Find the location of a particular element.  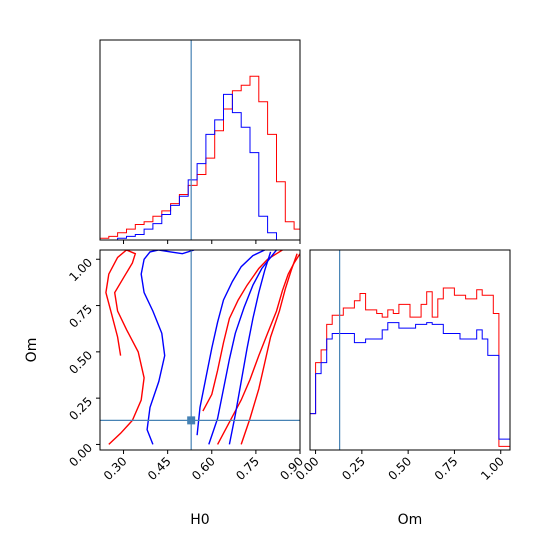

contour-lines is located at coordinates (202, 347).